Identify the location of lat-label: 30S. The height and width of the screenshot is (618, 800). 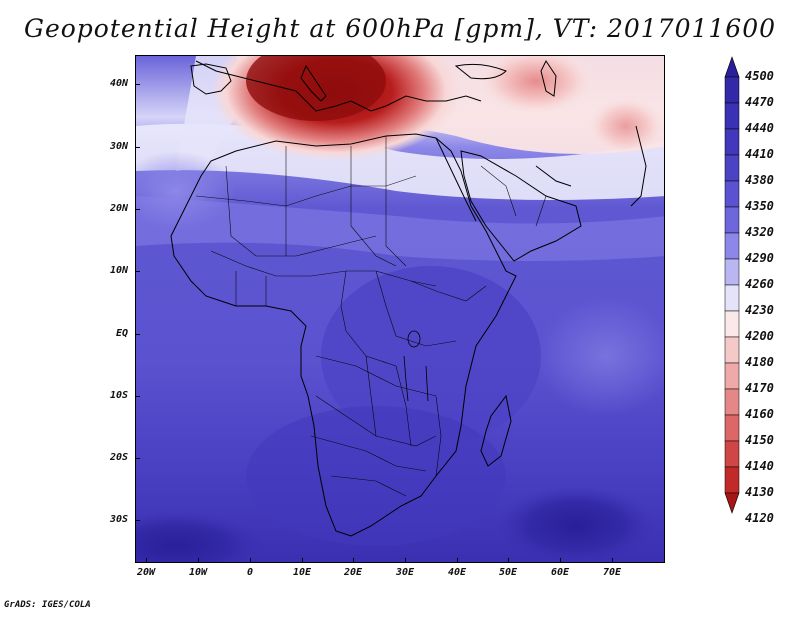
(118, 519).